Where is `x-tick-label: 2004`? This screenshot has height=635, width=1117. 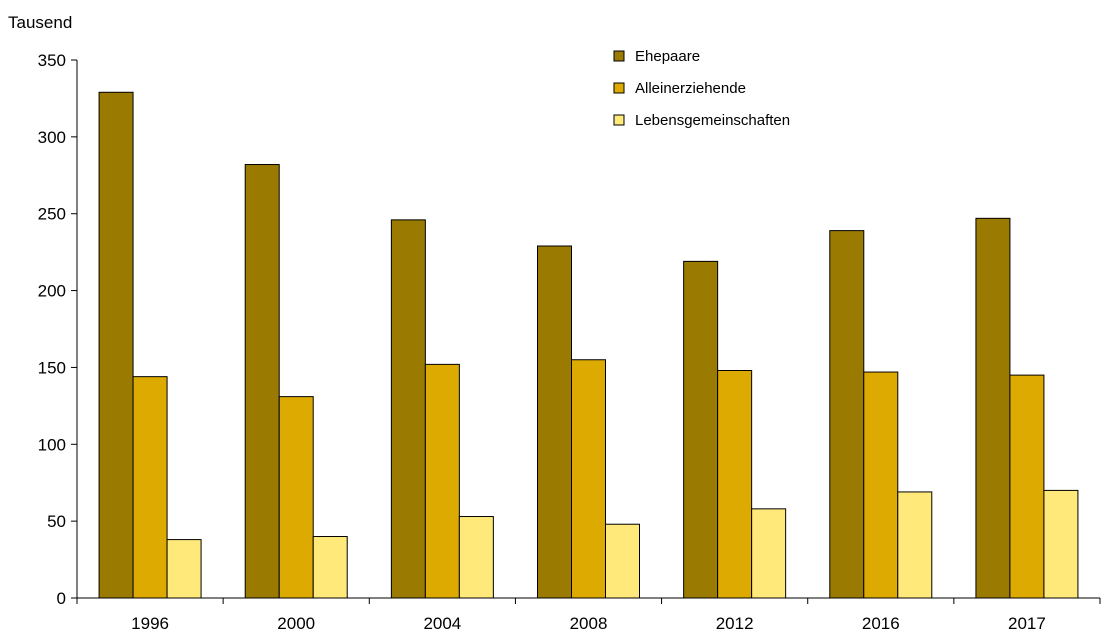 x-tick-label: 2004 is located at coordinates (442, 623).